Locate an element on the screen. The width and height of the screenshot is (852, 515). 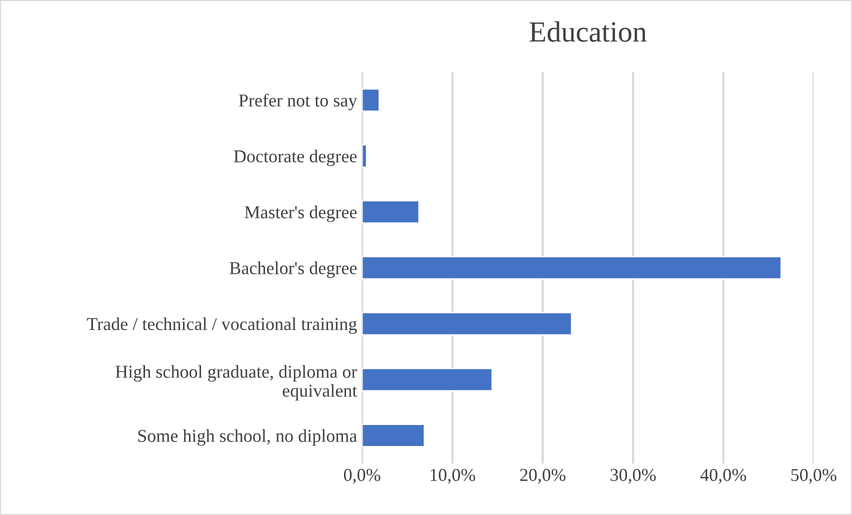
y-tick-label: Some high school, no diploma is located at coordinates (247, 437).